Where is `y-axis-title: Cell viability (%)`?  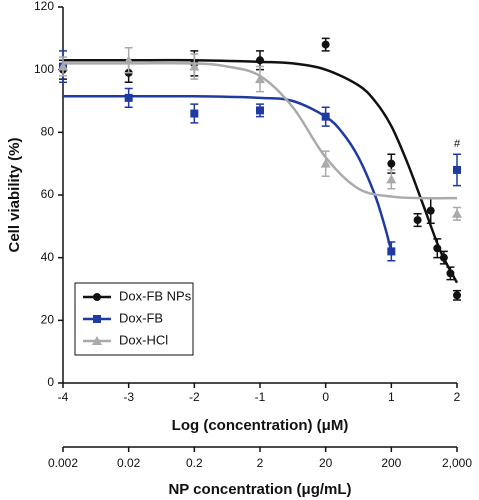 y-axis-title: Cell viability (%) is located at coordinates (14, 194).